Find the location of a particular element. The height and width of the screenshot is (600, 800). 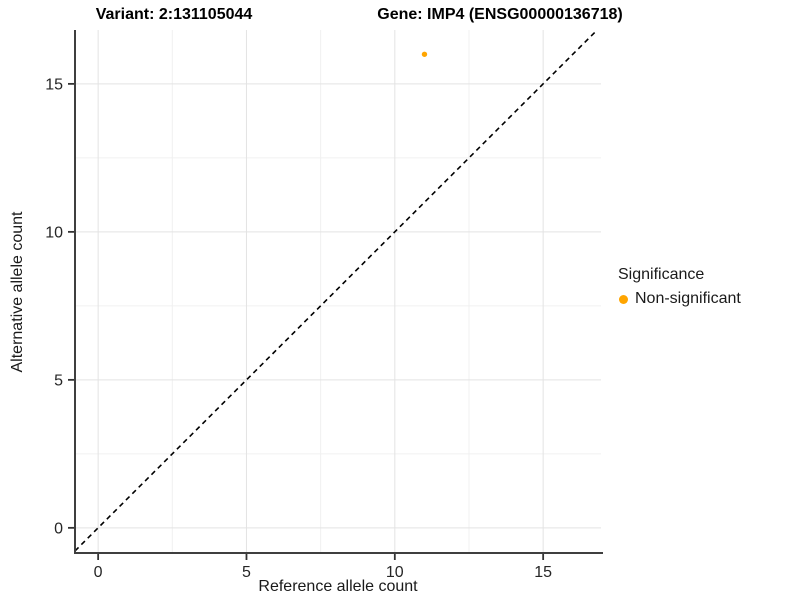

legend: Significance Non-significant is located at coordinates (678, 287).